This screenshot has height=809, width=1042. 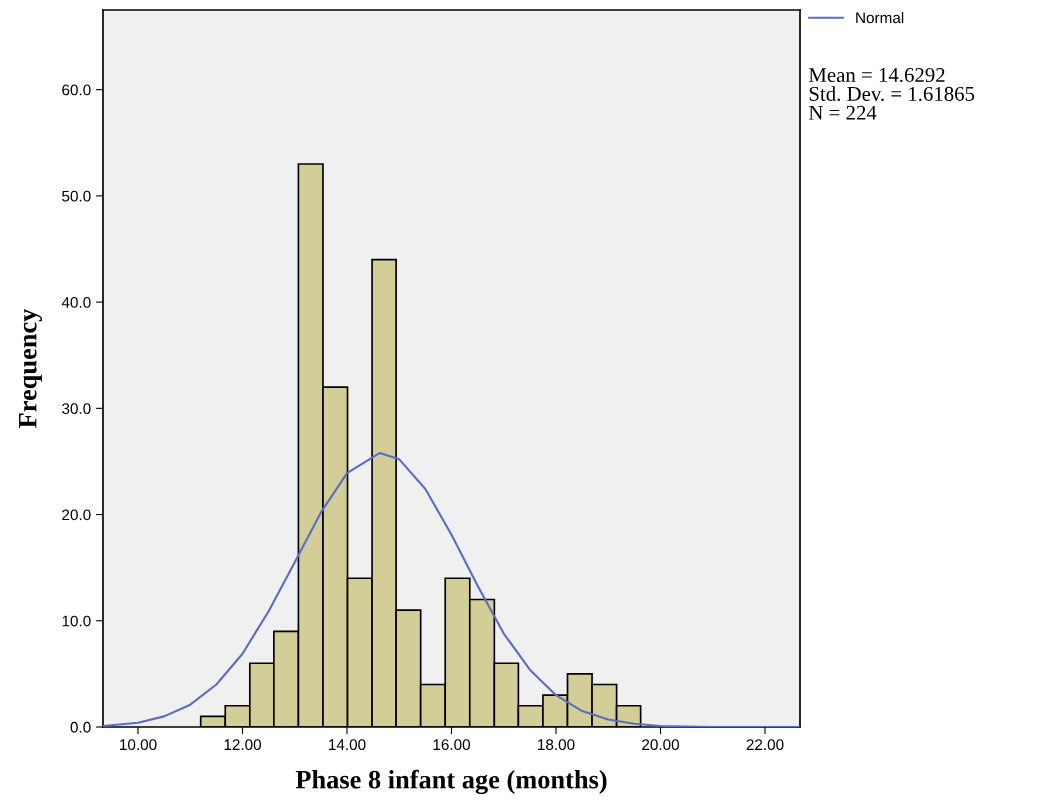 What do you see at coordinates (661, 745) in the screenshot?
I see `x-tick-label: 20.00` at bounding box center [661, 745].